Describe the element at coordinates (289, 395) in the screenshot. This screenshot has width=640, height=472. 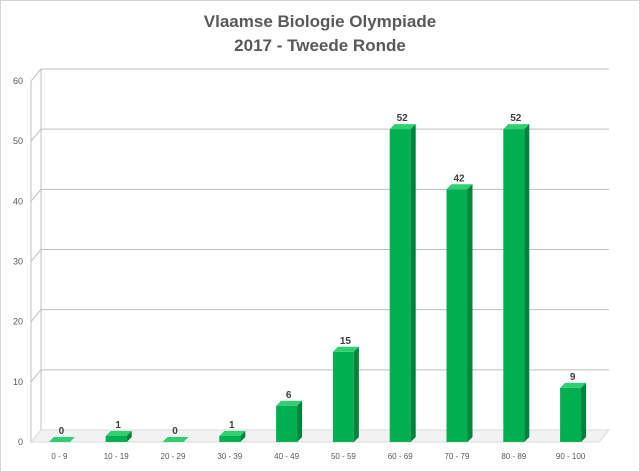
I see `data-label: 6` at that location.